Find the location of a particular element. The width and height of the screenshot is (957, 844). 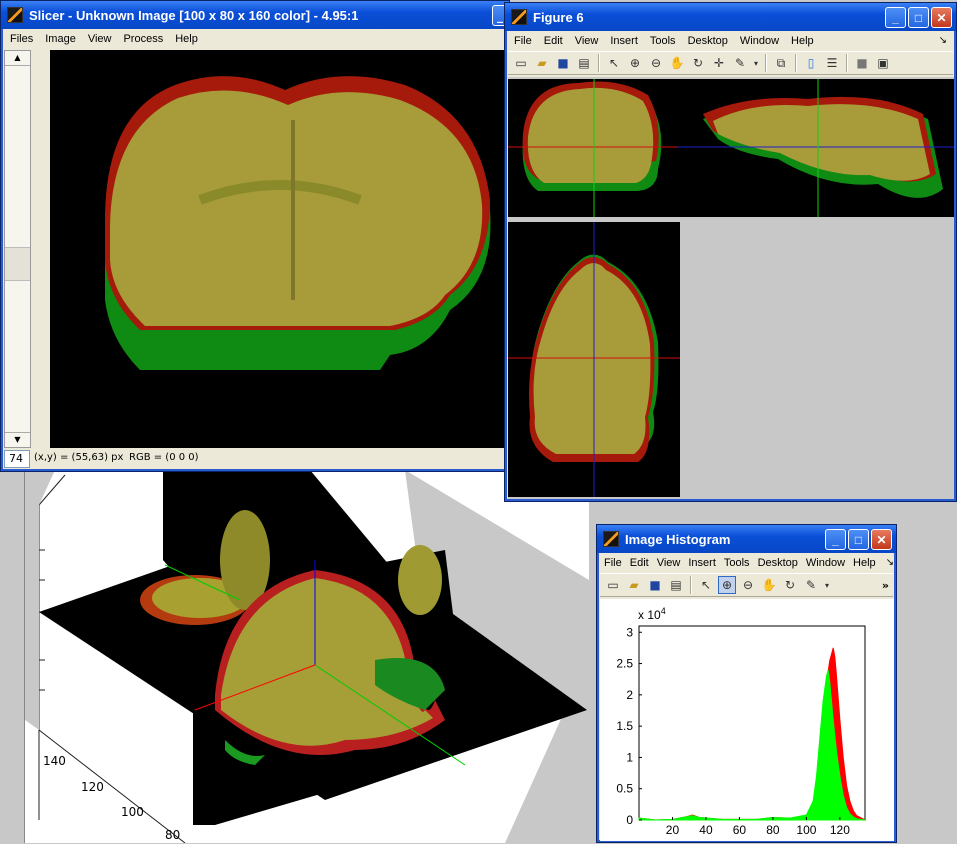

figure6-toolbar: ▭ ▰ ■ ▤ ↖ ⊕ ⊖ ✋ ↻ ✛ ✎ ▾ ⧉ ▯ ☰ ■ ▣ is located at coordinates (730, 63).